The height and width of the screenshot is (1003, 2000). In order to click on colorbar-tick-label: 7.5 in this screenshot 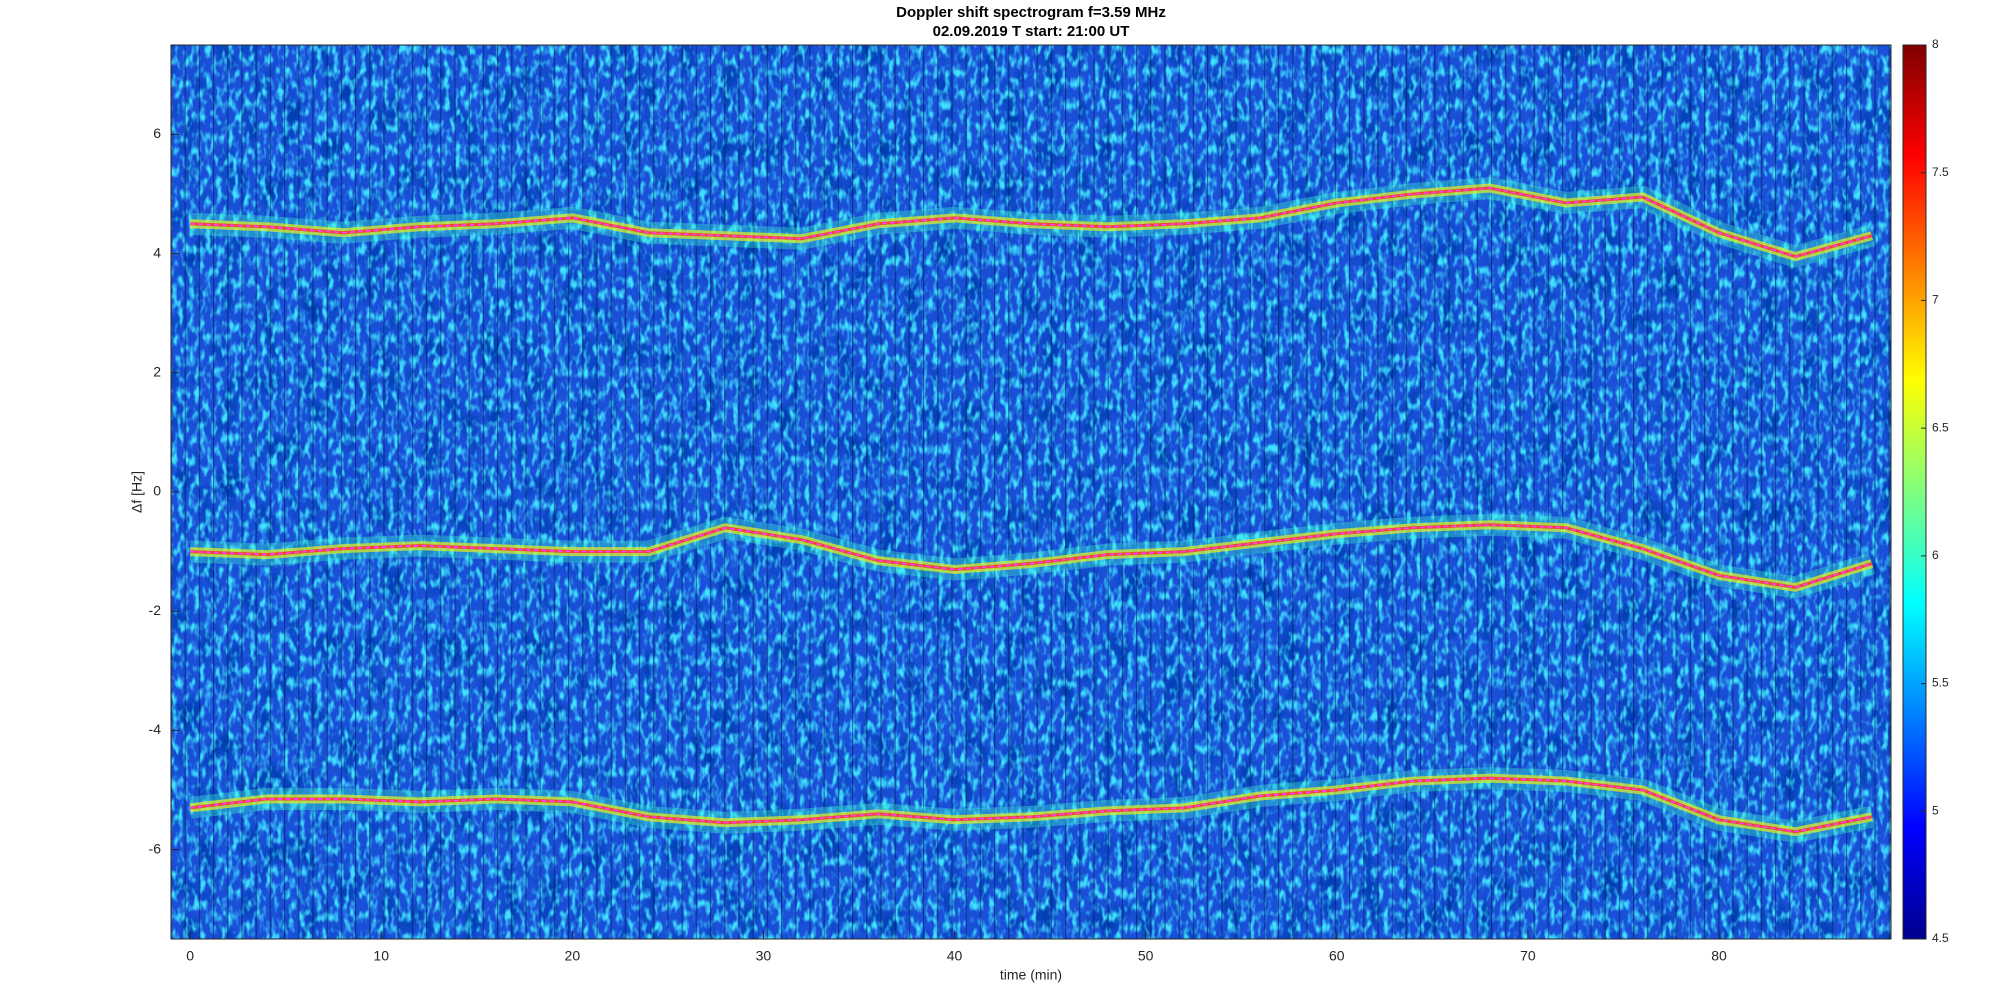, I will do `click(1940, 172)`.